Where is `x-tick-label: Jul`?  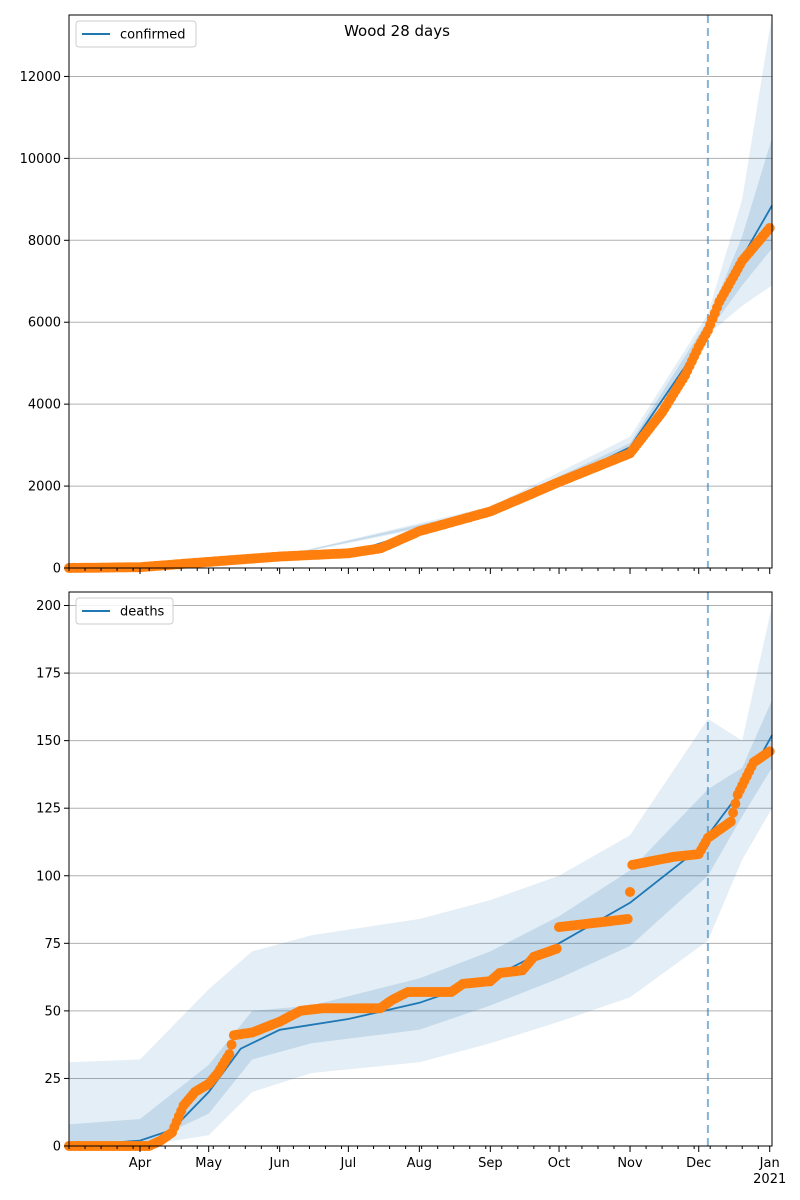
x-tick-label: Jul is located at coordinates (348, 1163).